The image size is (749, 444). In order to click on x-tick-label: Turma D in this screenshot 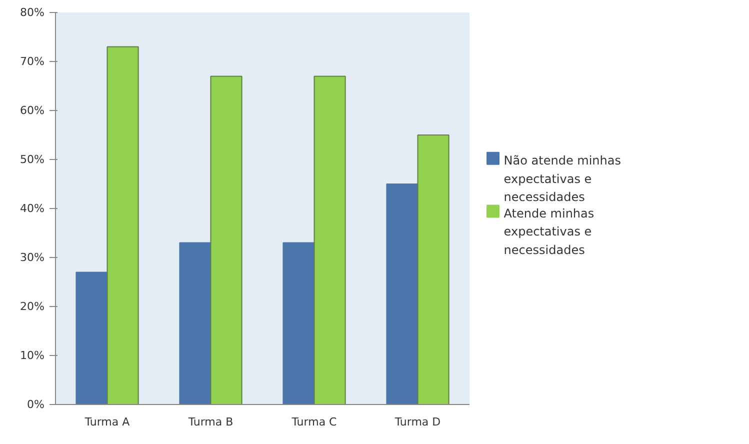, I will do `click(417, 422)`.